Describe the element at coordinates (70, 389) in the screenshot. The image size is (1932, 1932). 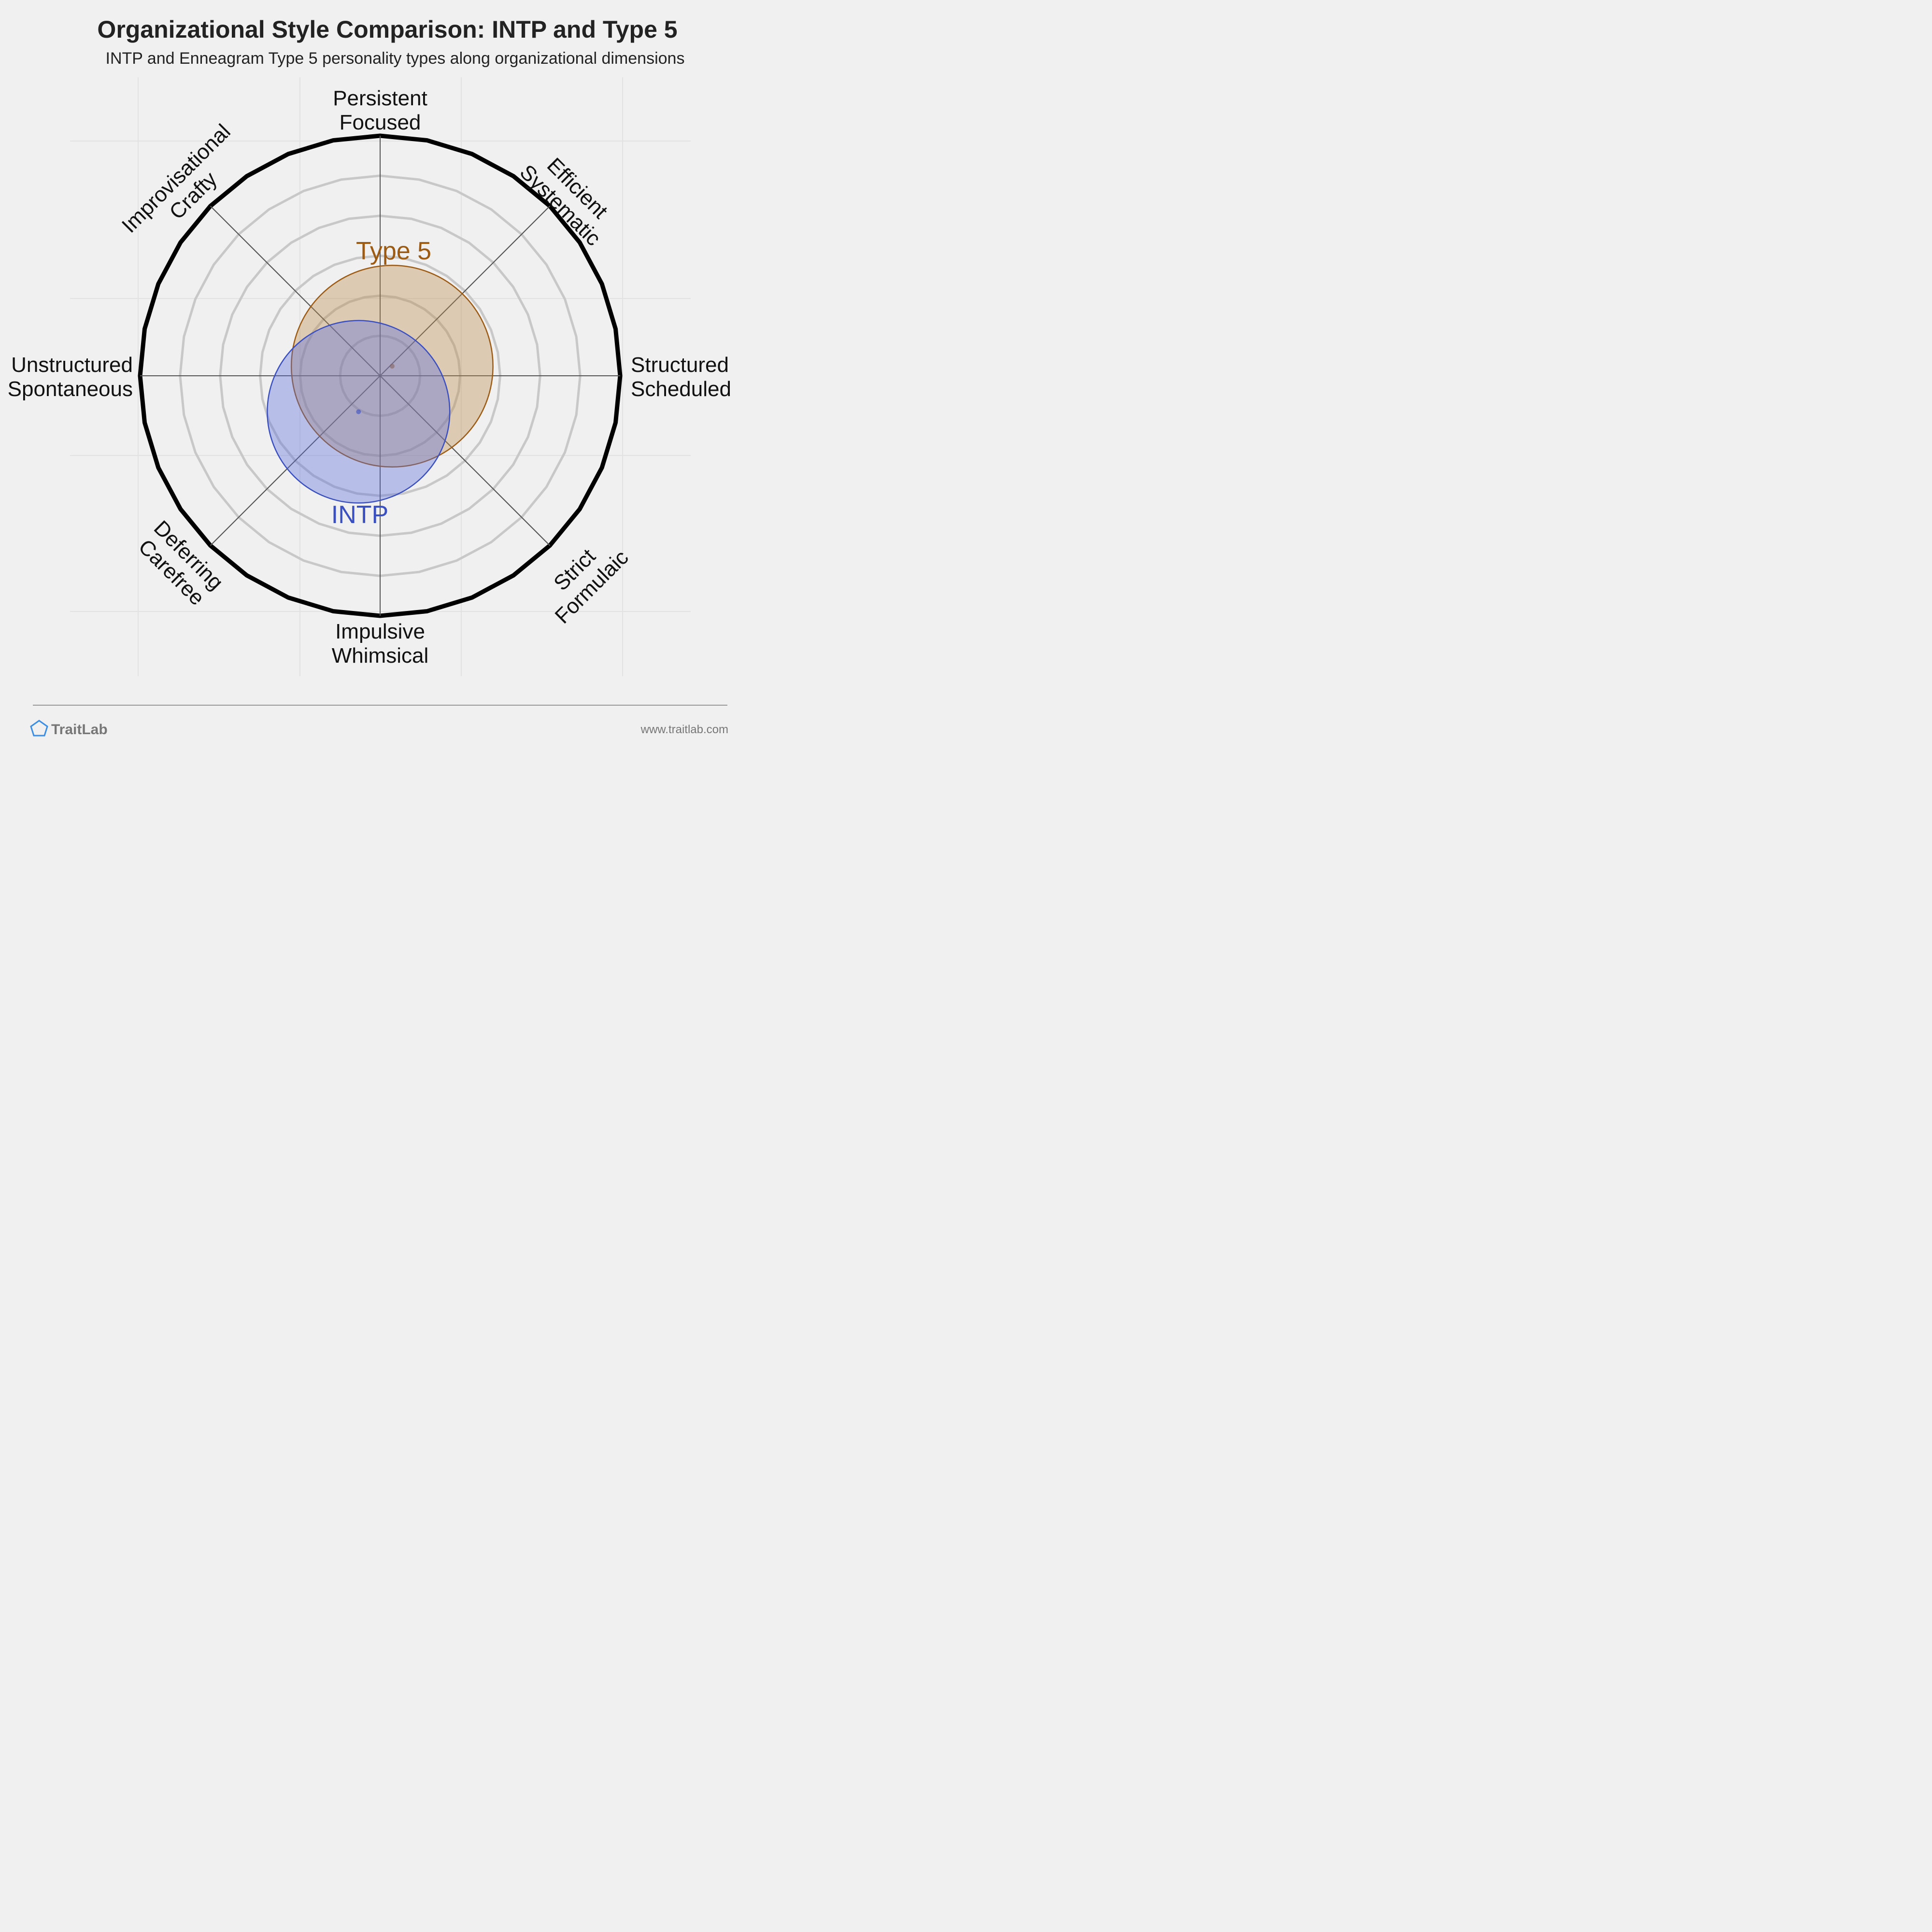
I see `axis-label-line: Spontaneous` at that location.